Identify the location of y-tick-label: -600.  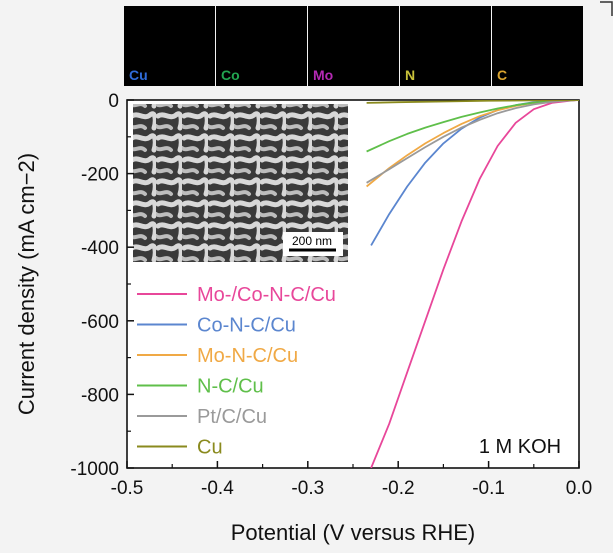
(100, 322).